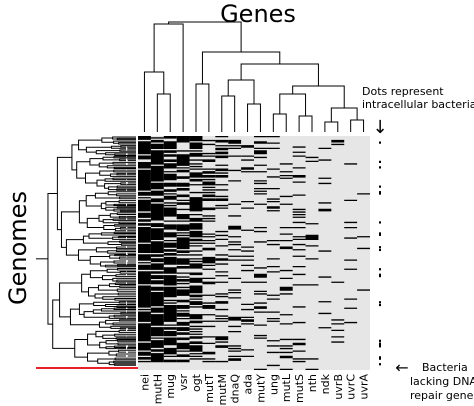 Image resolution: width=474 pixels, height=406 pixels. I want to click on gene-label-mutM: mutM, so click(222, 390).